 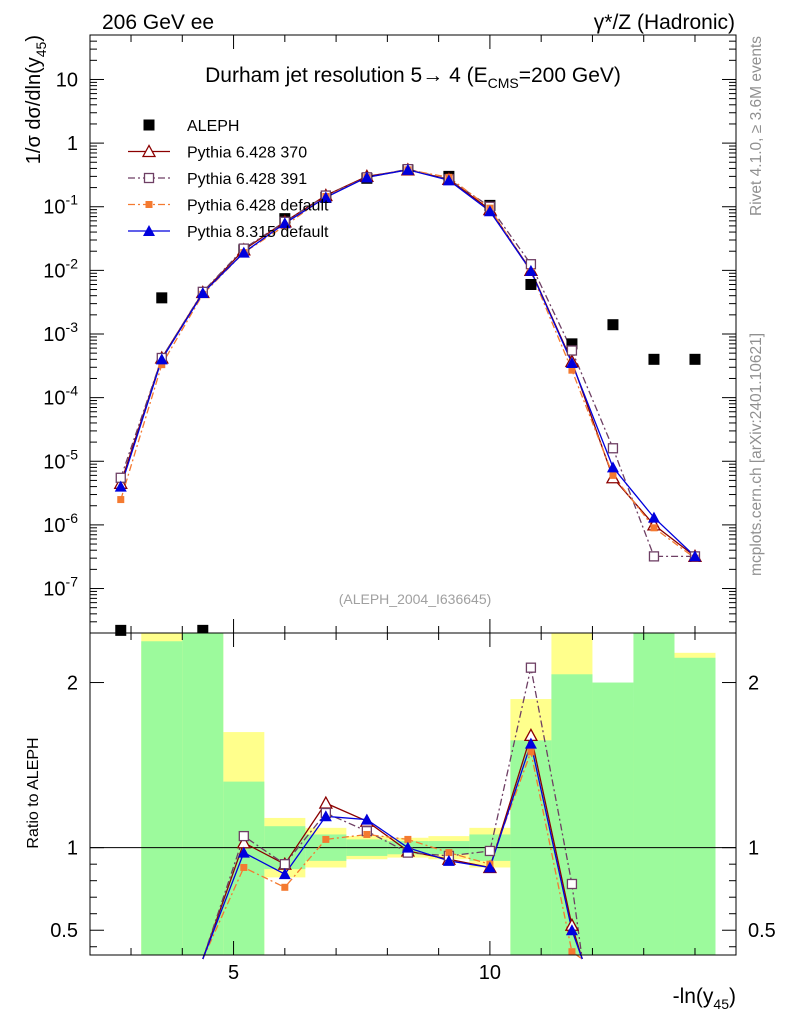 I want to click on ratio-xtick-label: 10, so click(x=490, y=973).